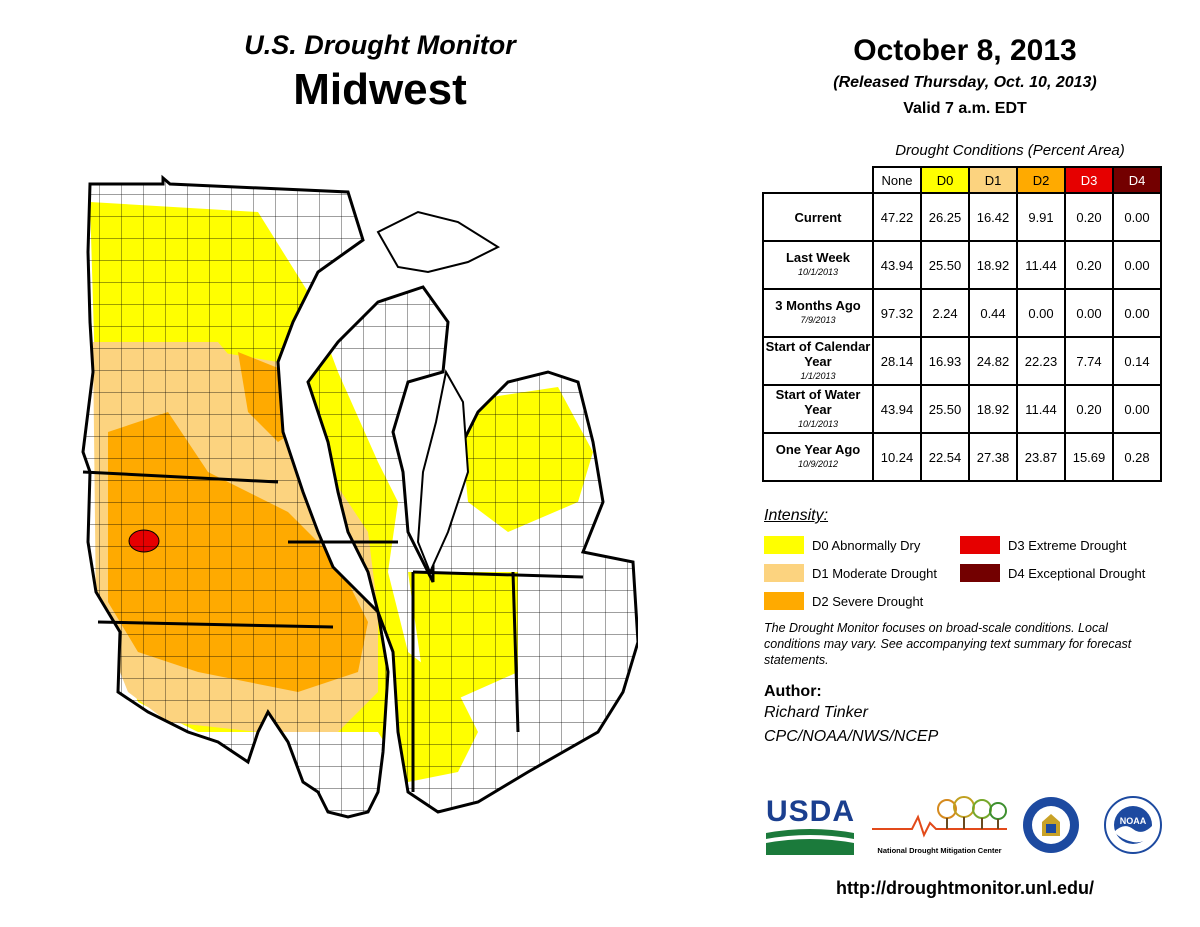  I want to click on legend-item-d0: D0 Abnormally Dry, so click(842, 545).